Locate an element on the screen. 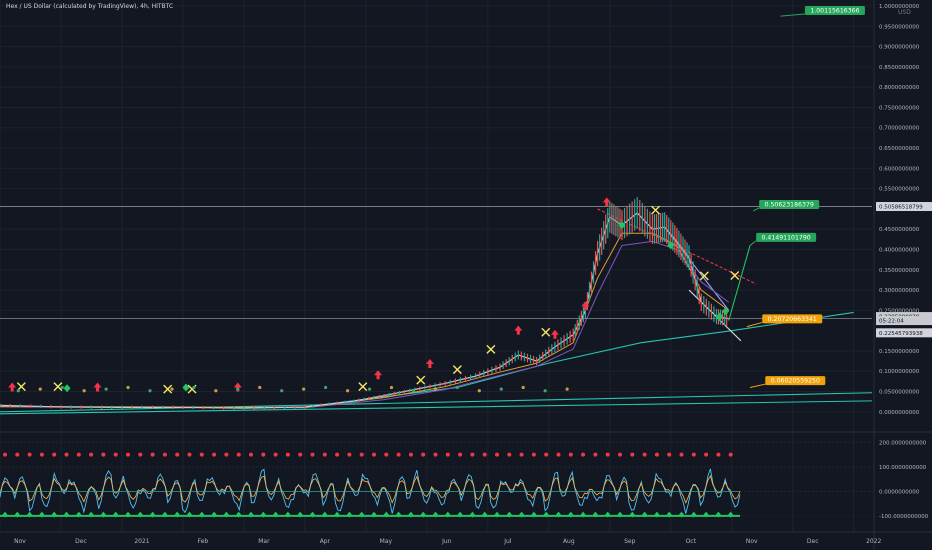 The image size is (932, 550). osc-tick-label: 100.0000000000 is located at coordinates (903, 468).